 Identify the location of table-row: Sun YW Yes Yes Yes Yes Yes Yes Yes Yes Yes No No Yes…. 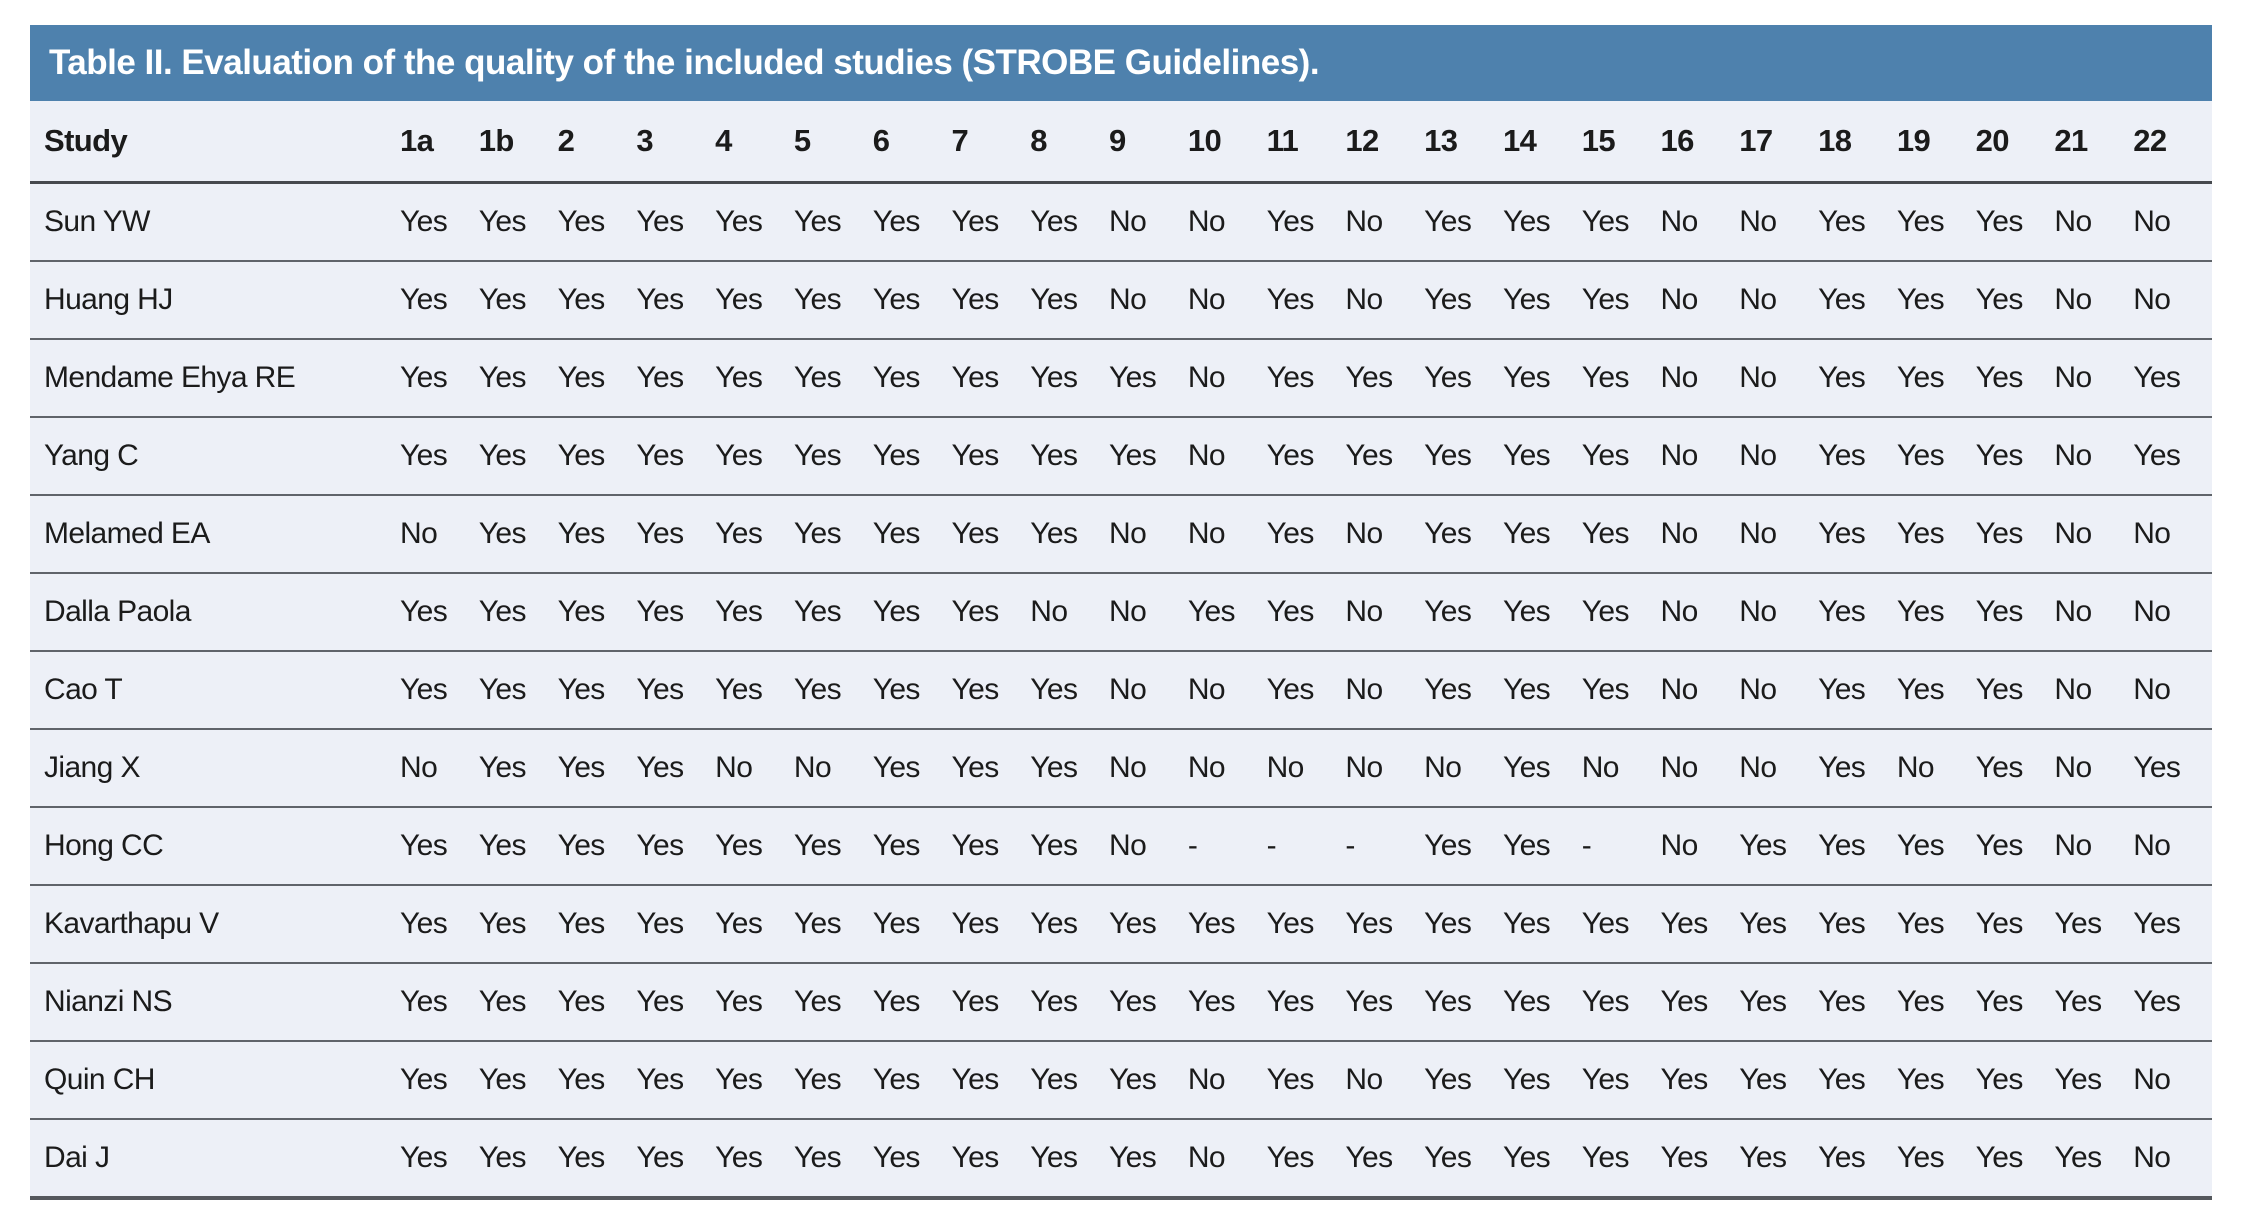
(1121, 222).